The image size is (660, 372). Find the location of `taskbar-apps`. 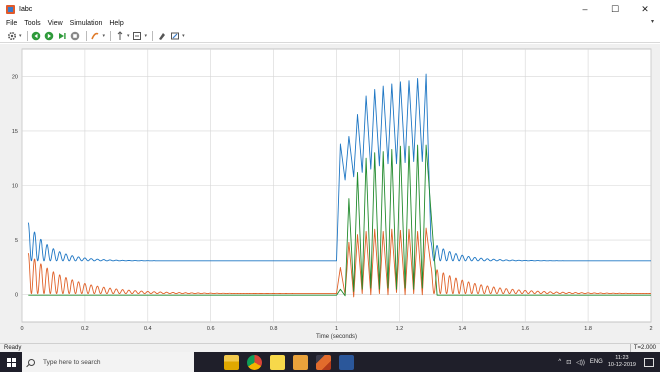

taskbar-apps is located at coordinates (293, 363).